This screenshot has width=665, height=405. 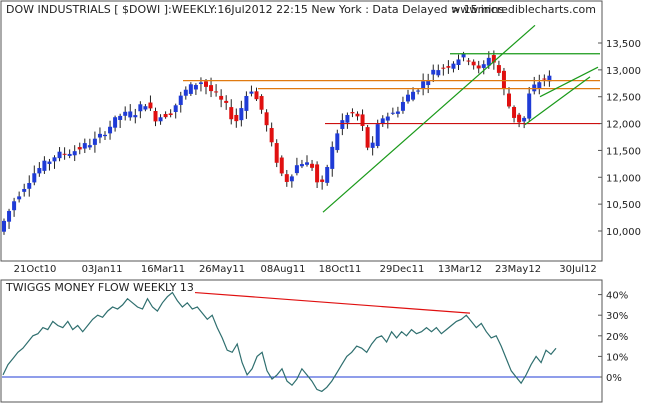 I want to click on divergence-line, so click(x=332, y=302).